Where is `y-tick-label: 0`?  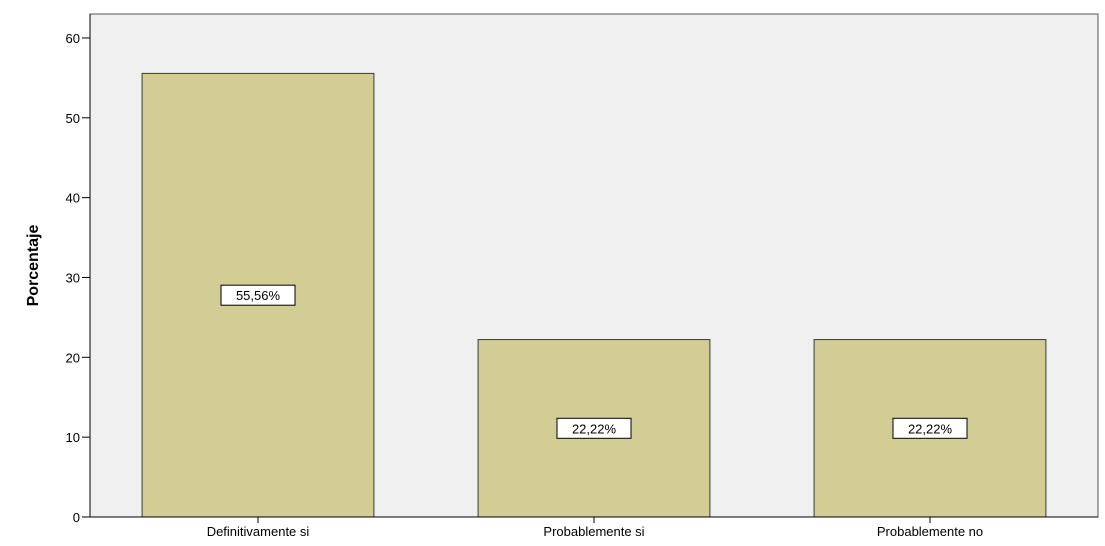
y-tick-label: 0 is located at coordinates (76, 517).